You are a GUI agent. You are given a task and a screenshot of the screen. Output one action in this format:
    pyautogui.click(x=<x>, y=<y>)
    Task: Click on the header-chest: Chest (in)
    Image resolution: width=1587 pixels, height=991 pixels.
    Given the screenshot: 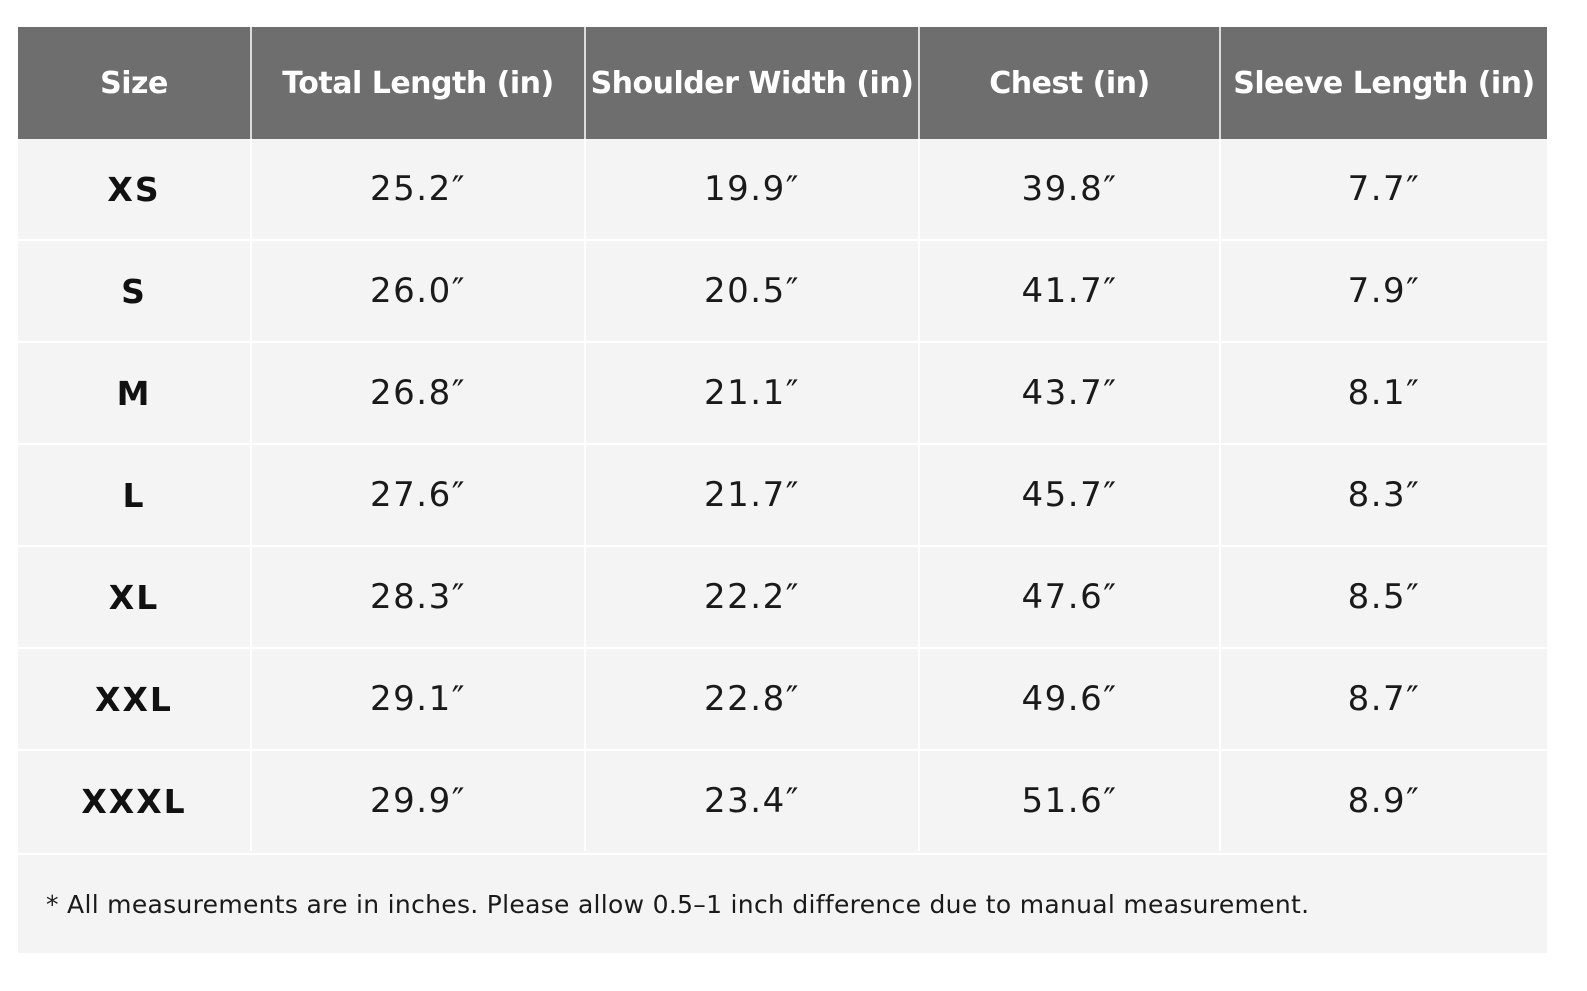 What is the action you would take?
    pyautogui.click(x=1069, y=83)
    